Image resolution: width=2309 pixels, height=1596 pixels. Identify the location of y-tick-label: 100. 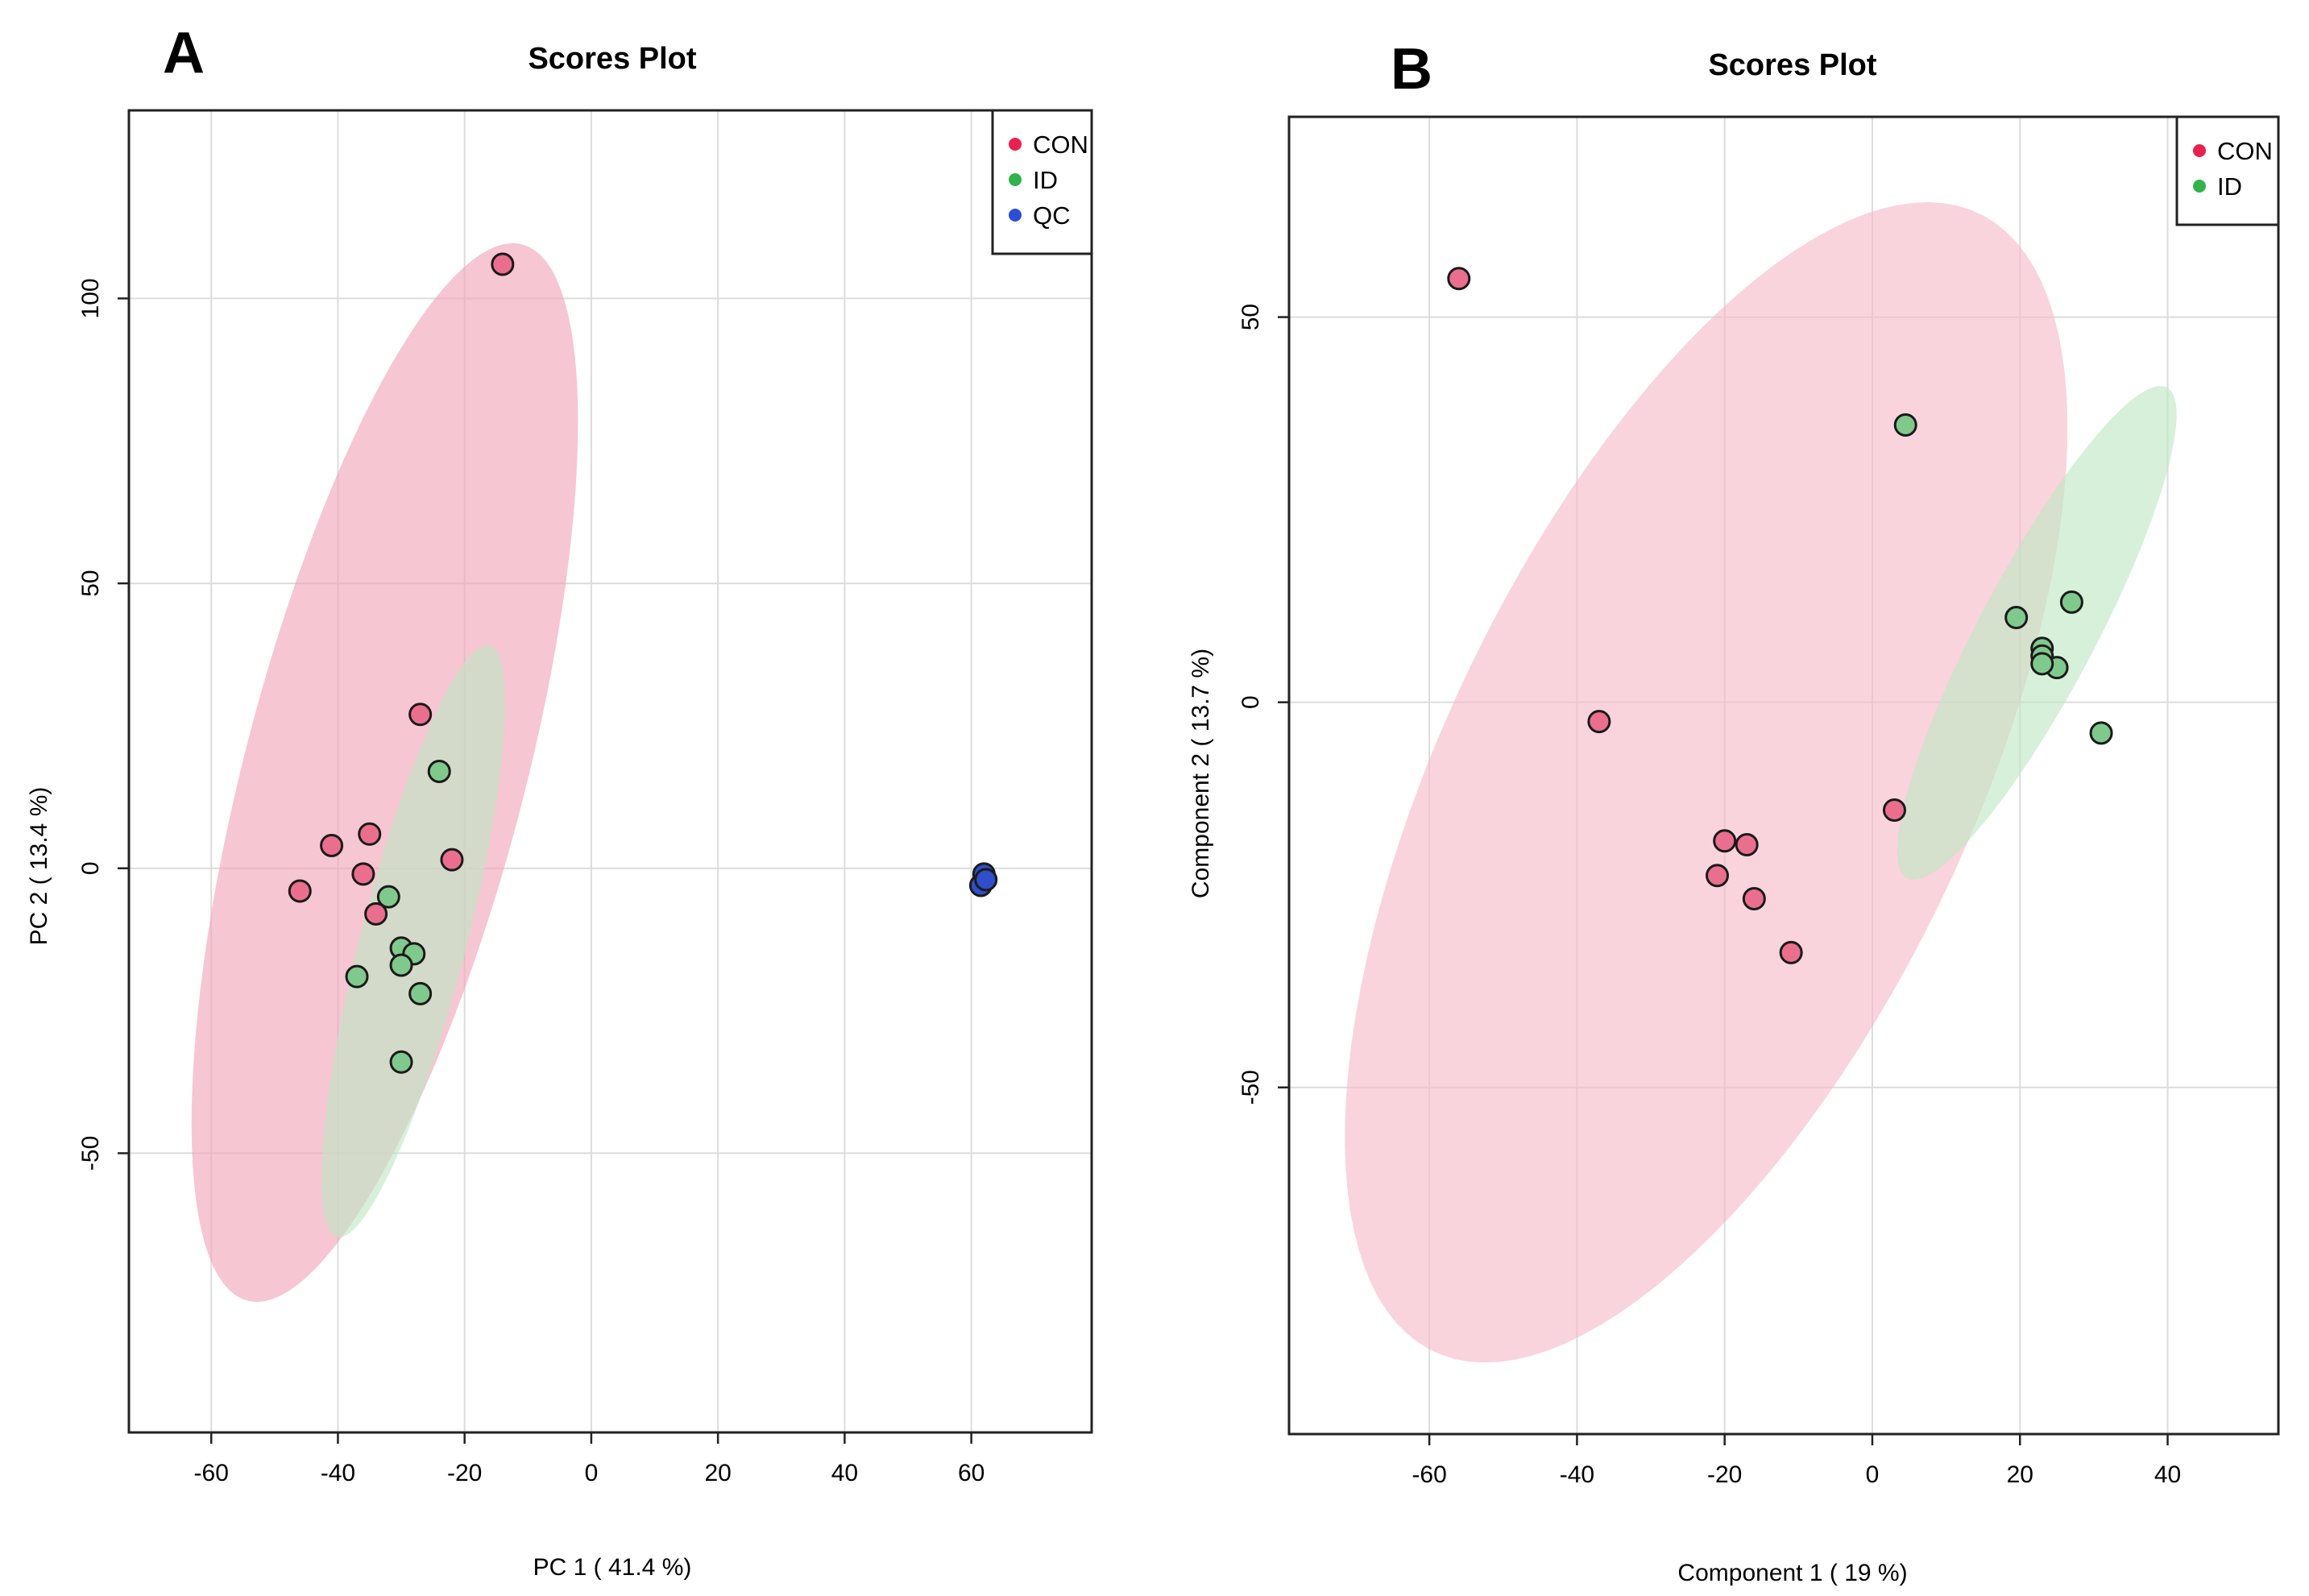
(90, 298).